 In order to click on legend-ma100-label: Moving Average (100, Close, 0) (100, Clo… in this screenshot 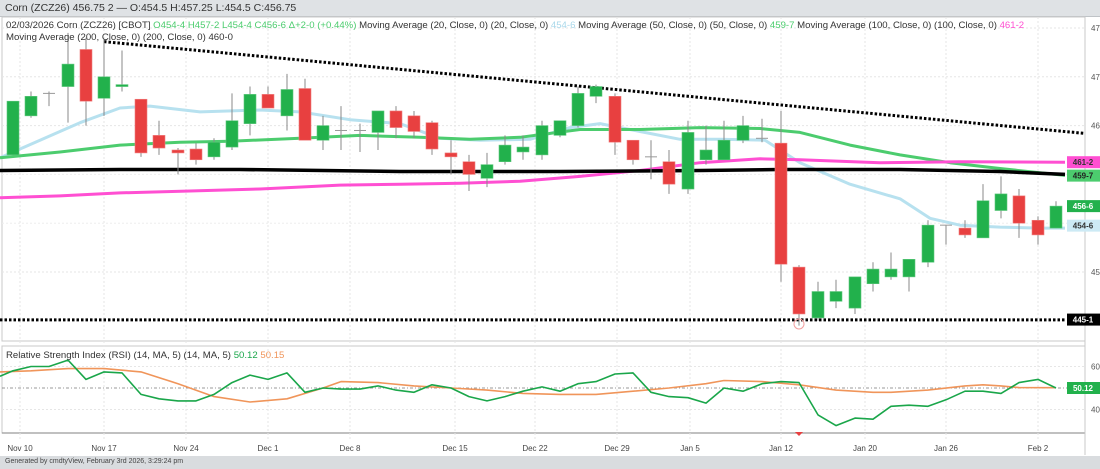, I will do `click(897, 25)`.